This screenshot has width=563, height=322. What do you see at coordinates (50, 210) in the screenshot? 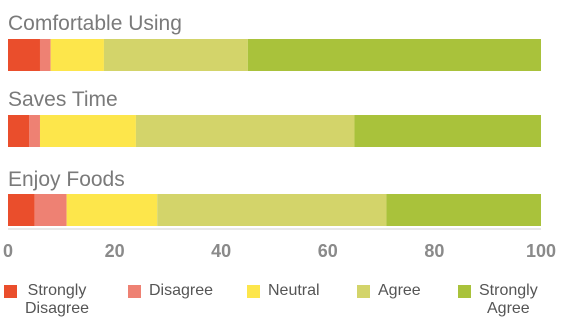
I see `bar-segment-enjoy-foods-disagree` at bounding box center [50, 210].